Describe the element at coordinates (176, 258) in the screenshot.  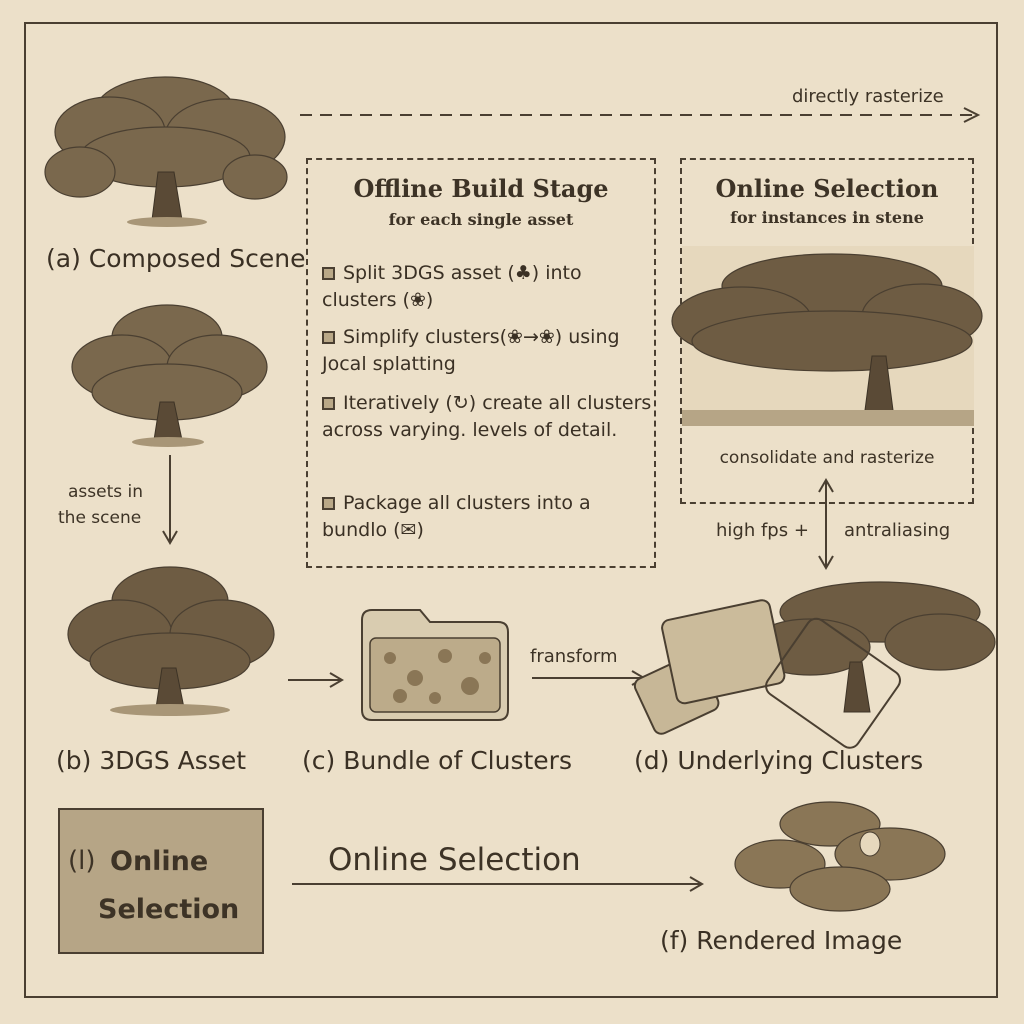
I see `caption-composed-scene: (a) Composed Scene` at that location.